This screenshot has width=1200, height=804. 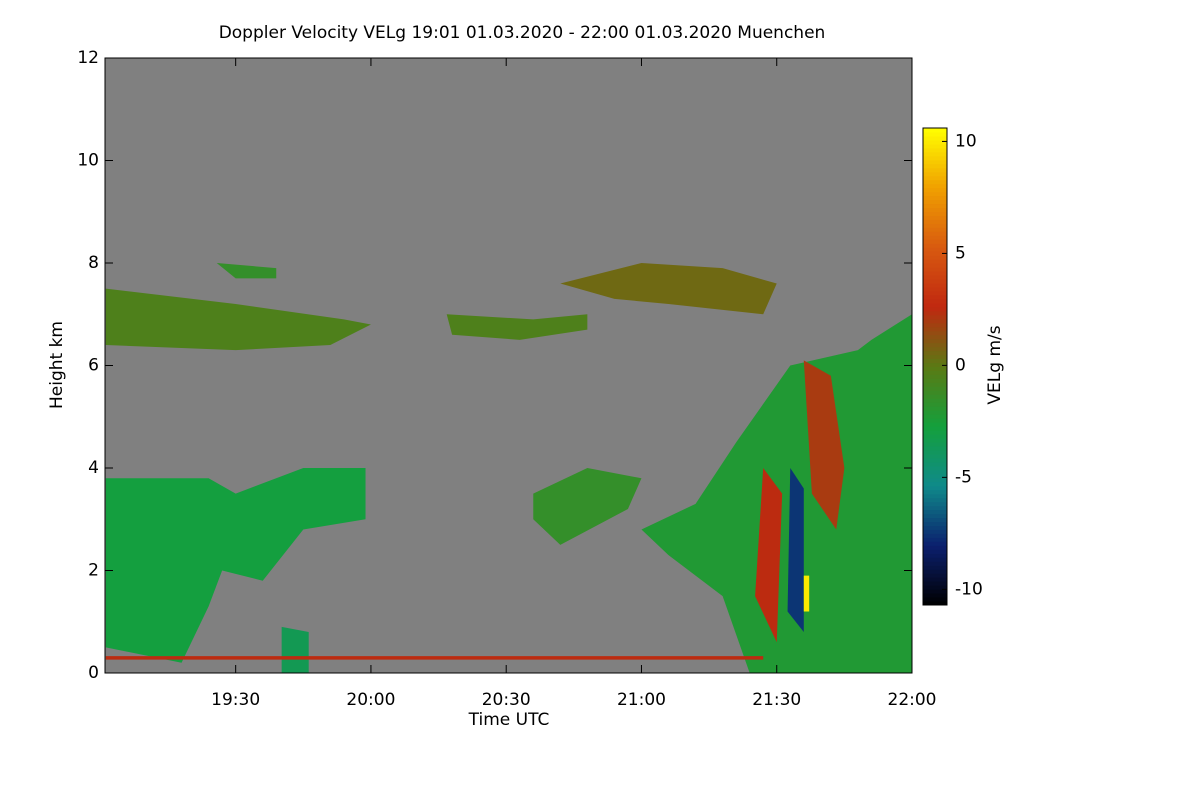 What do you see at coordinates (912, 700) in the screenshot?
I see `x-tick-label: 22:00` at bounding box center [912, 700].